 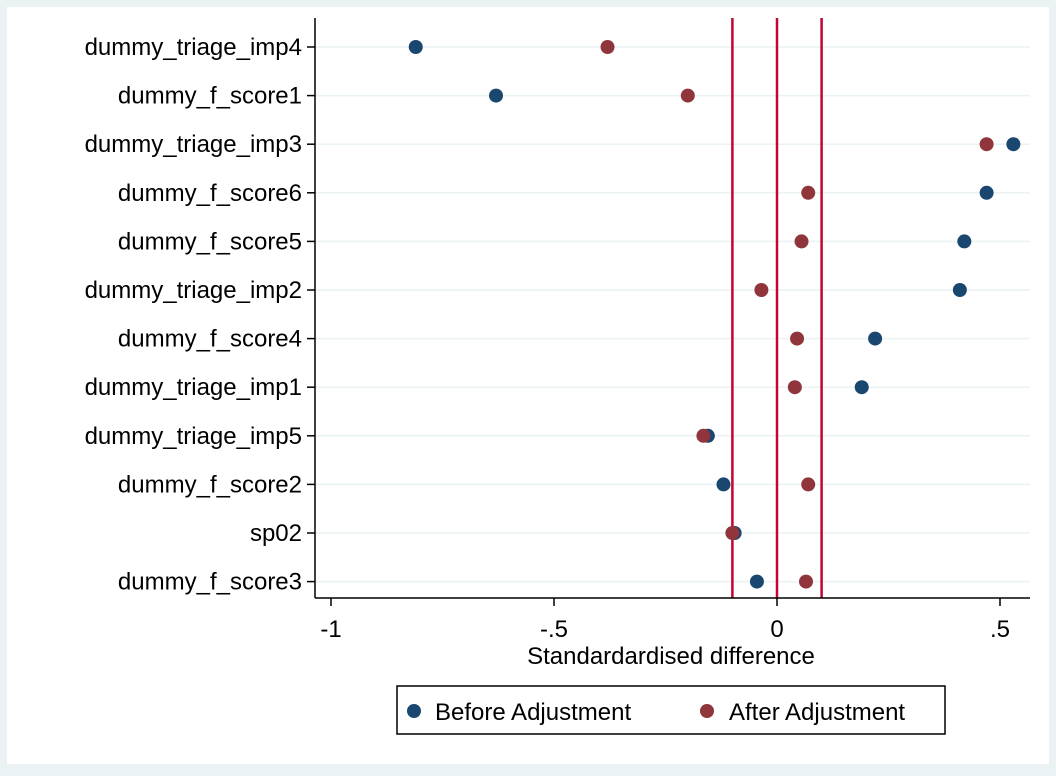 What do you see at coordinates (776, 629) in the screenshot?
I see `x-tick-label: 0` at bounding box center [776, 629].